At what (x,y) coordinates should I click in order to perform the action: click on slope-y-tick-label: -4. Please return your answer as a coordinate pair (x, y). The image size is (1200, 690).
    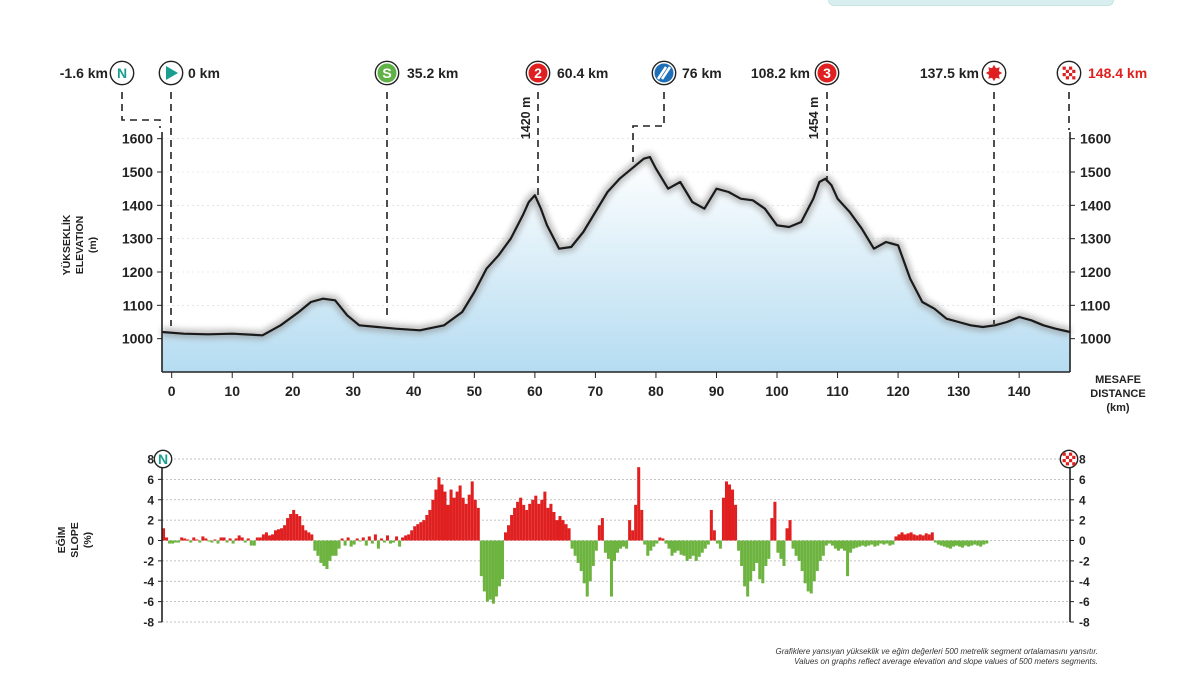
    Looking at the image, I should click on (1084, 582).